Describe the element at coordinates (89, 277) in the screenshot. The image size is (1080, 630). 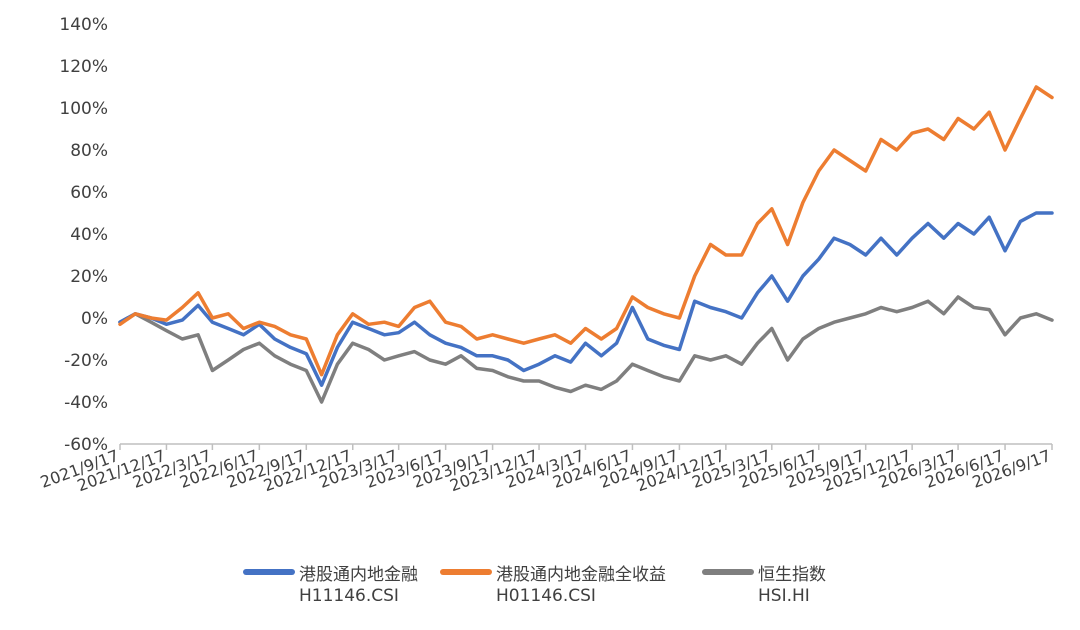
I see `y-tick-label: 20%` at that location.